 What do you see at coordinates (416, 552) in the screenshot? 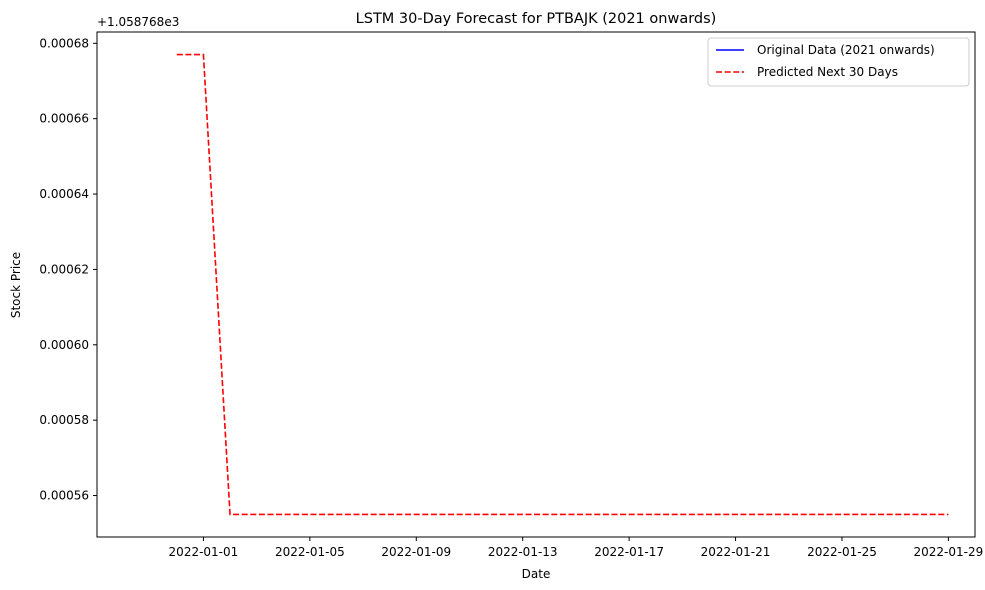
I see `x-tick-label: 2022-01-09` at bounding box center [416, 552].